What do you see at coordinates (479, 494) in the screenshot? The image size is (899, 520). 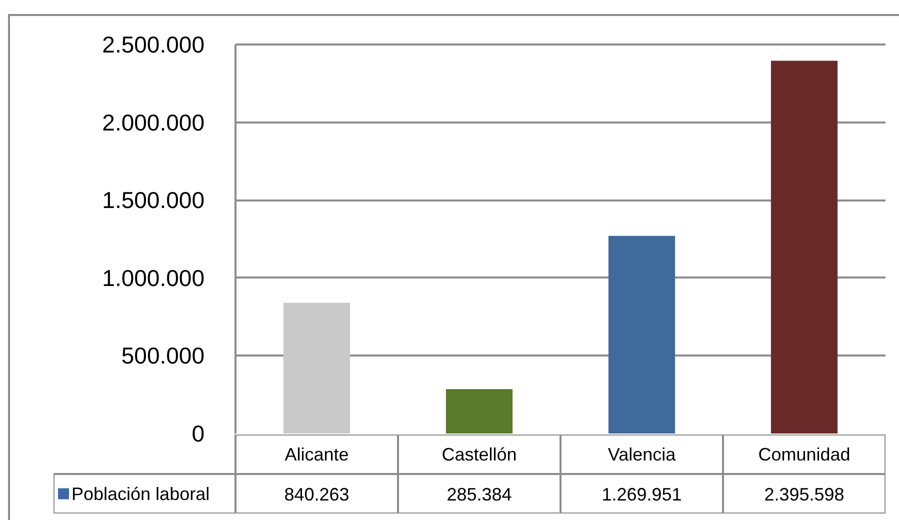 I see `data-label: 285.384` at bounding box center [479, 494].